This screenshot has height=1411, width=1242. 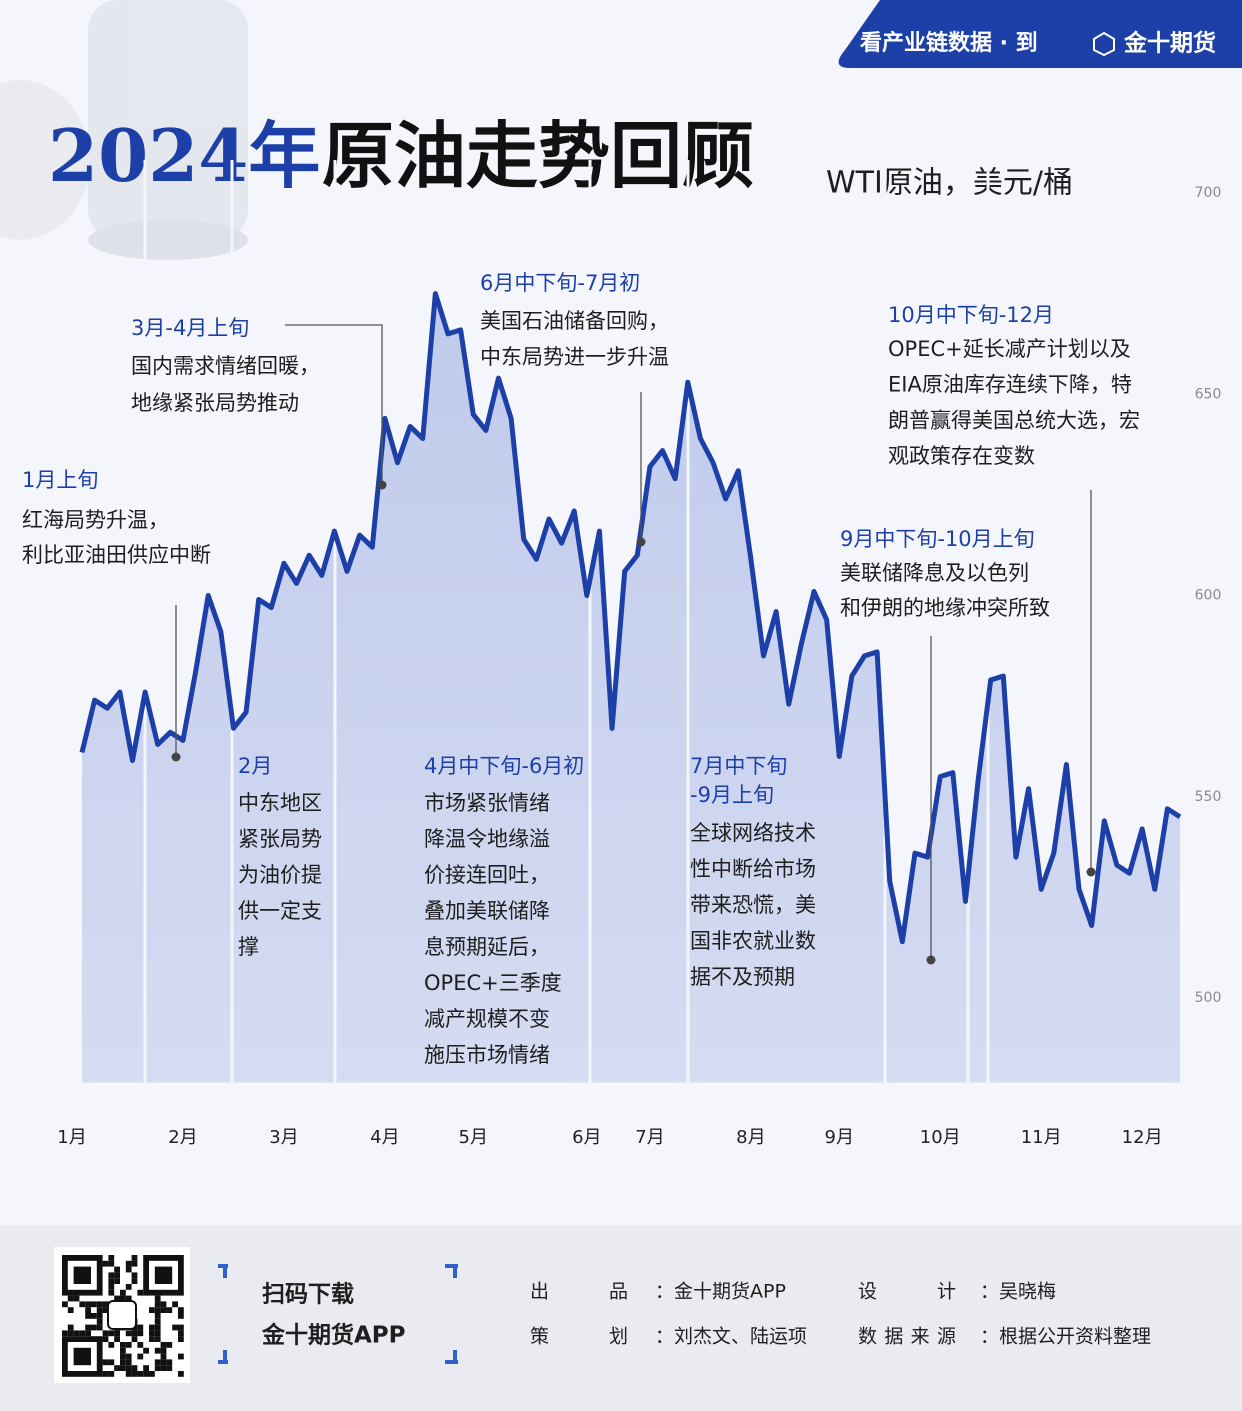 What do you see at coordinates (225, 366) in the screenshot?
I see `annotation-text: 国内需求情绪回暖，` at bounding box center [225, 366].